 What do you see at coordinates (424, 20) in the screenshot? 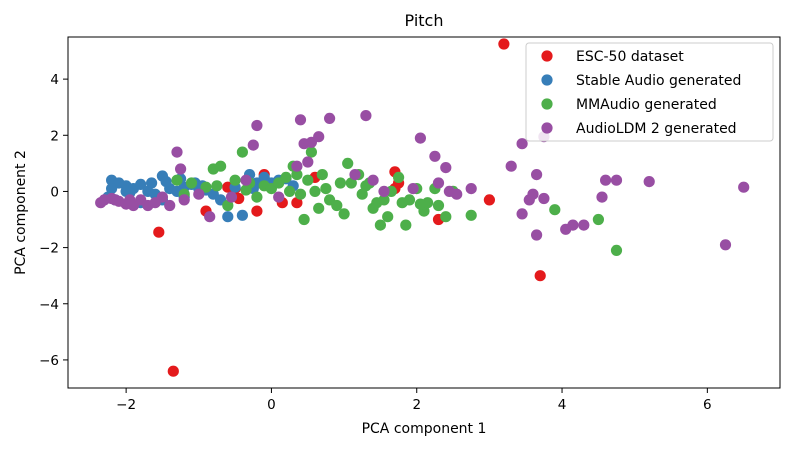
I see `chart-title: Pitch` at bounding box center [424, 20].